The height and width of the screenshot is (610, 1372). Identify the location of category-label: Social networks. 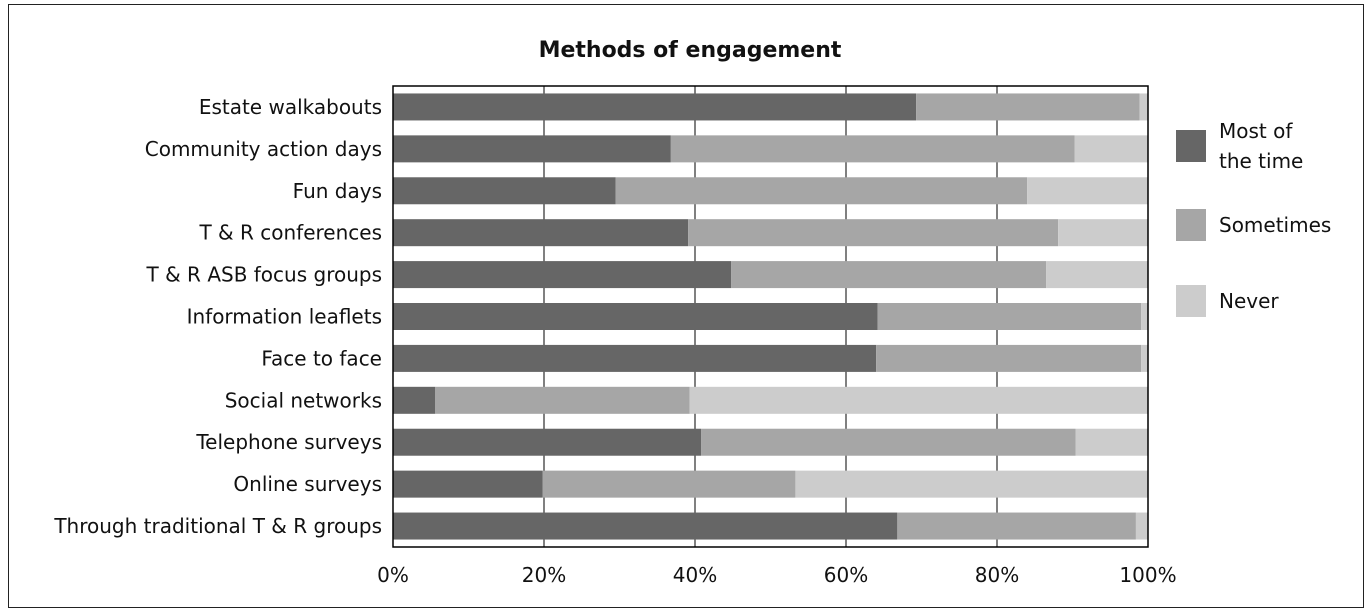
(303, 400).